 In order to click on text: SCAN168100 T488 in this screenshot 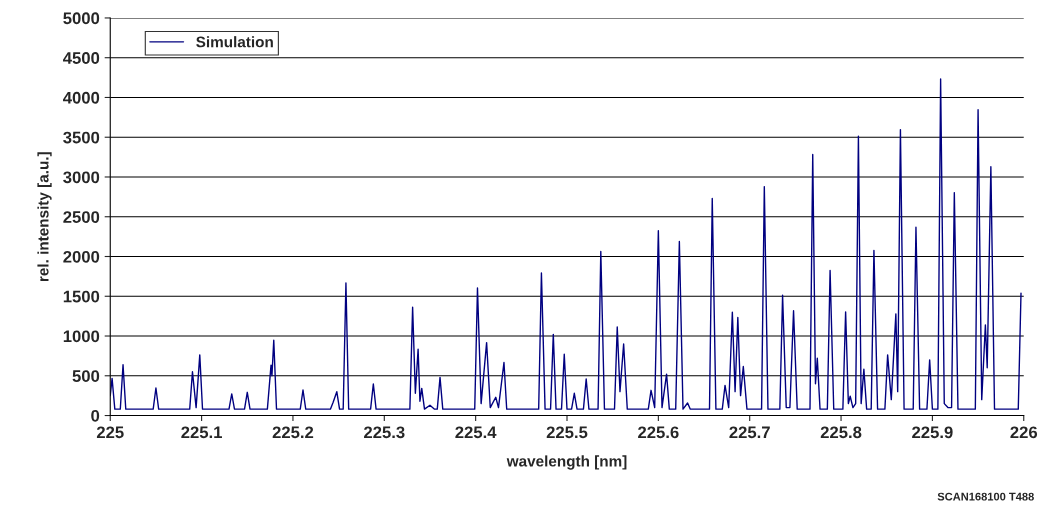, I will do `click(985, 496)`.